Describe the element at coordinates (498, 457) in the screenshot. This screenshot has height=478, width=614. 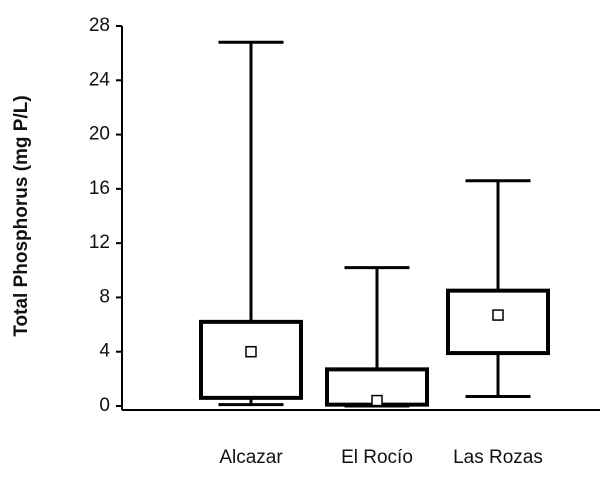
I see `x-tick-label: Las Rozas` at that location.